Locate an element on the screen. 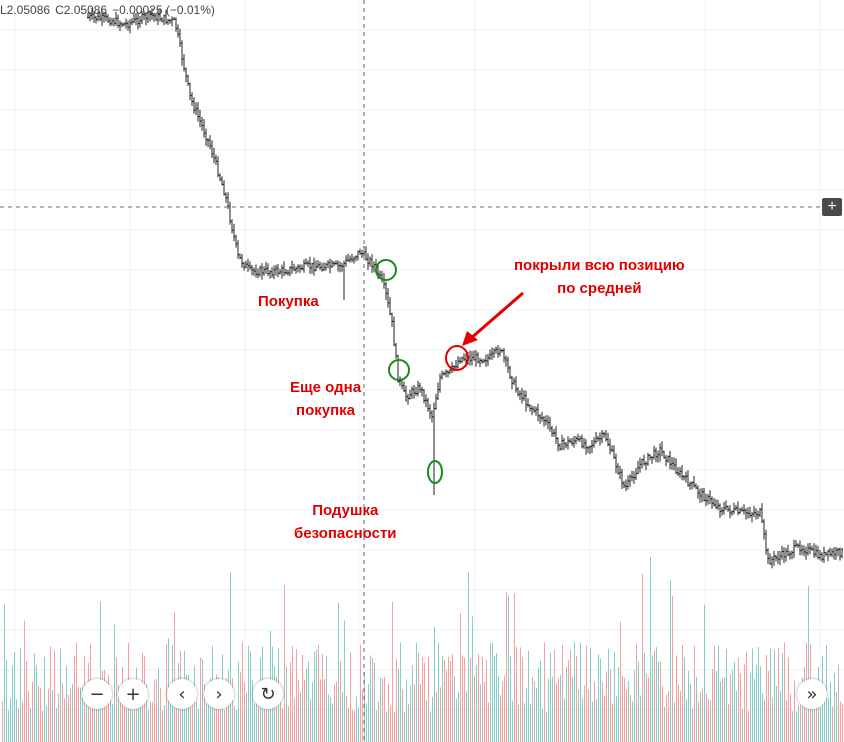 The image size is (844, 742). scroll-right-button: › is located at coordinates (219, 694).